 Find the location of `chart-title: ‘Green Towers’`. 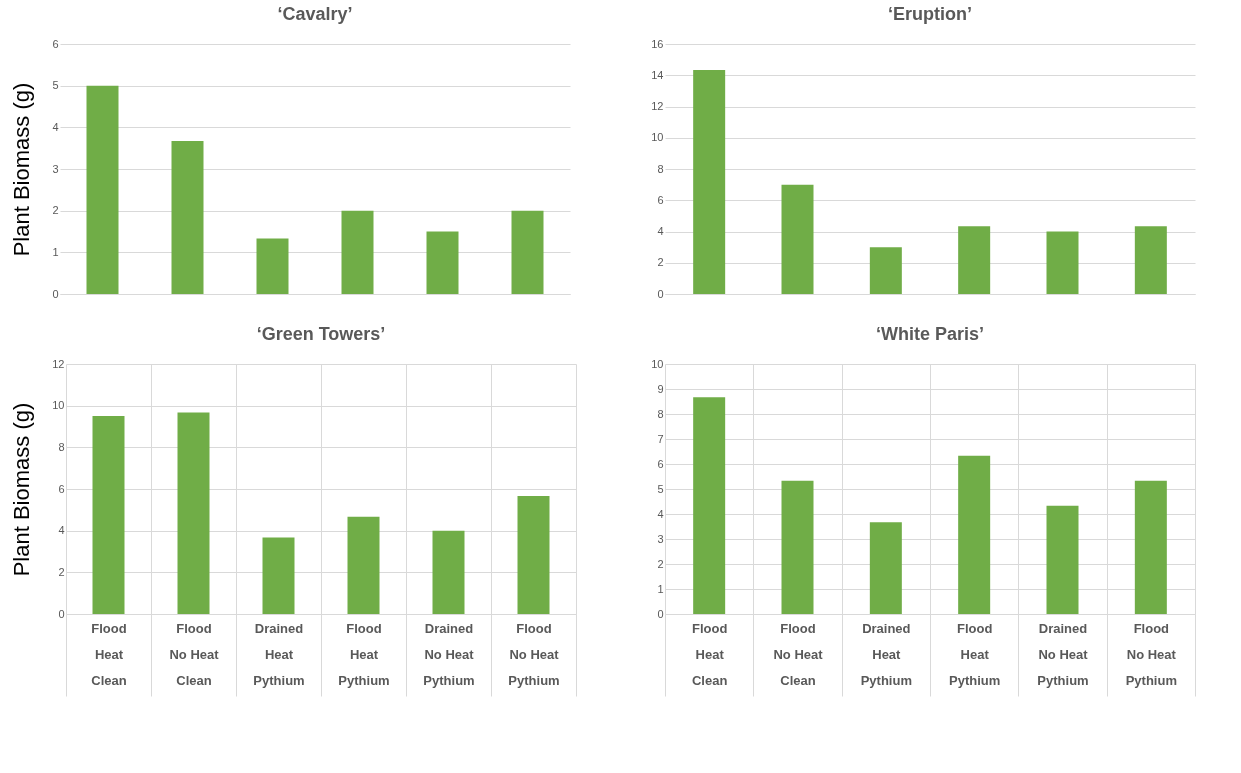

chart-title: ‘Green Towers’ is located at coordinates (321, 334).